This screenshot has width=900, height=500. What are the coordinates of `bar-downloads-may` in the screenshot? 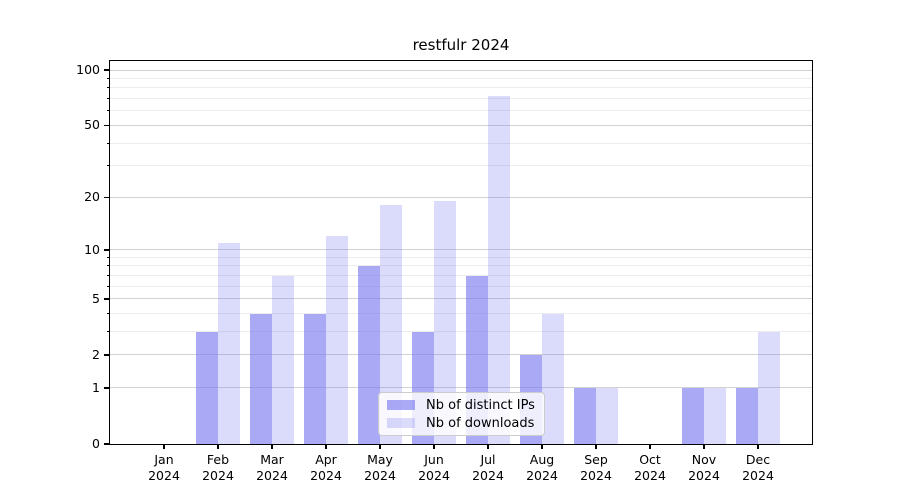 It's located at (391, 324).